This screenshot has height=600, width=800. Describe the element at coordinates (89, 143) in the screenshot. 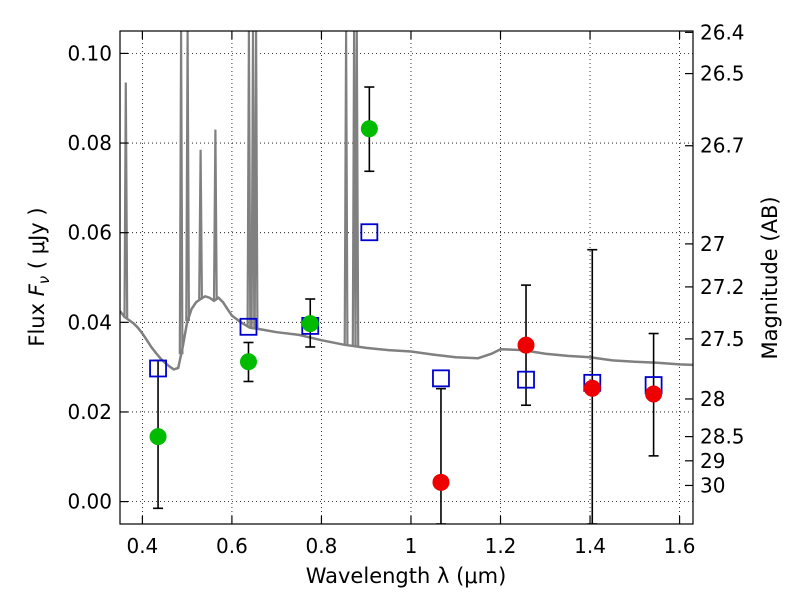

I see `y-tick-label: 0.08` at that location.